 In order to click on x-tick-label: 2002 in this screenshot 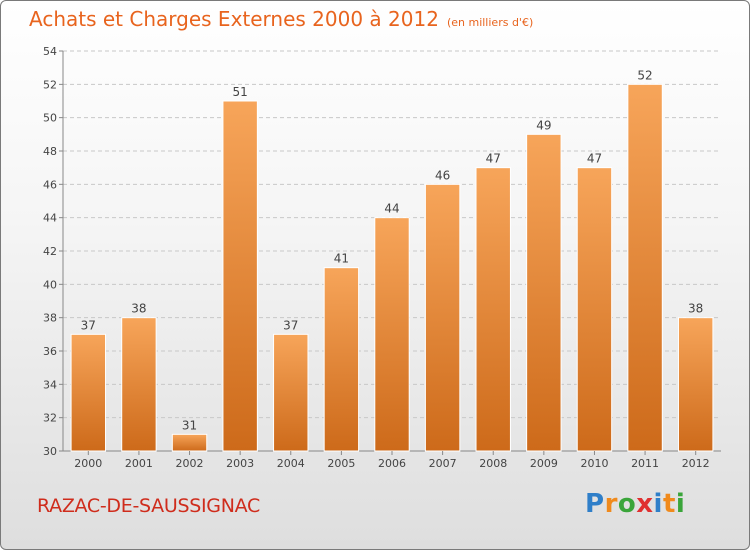, I will do `click(190, 463)`.